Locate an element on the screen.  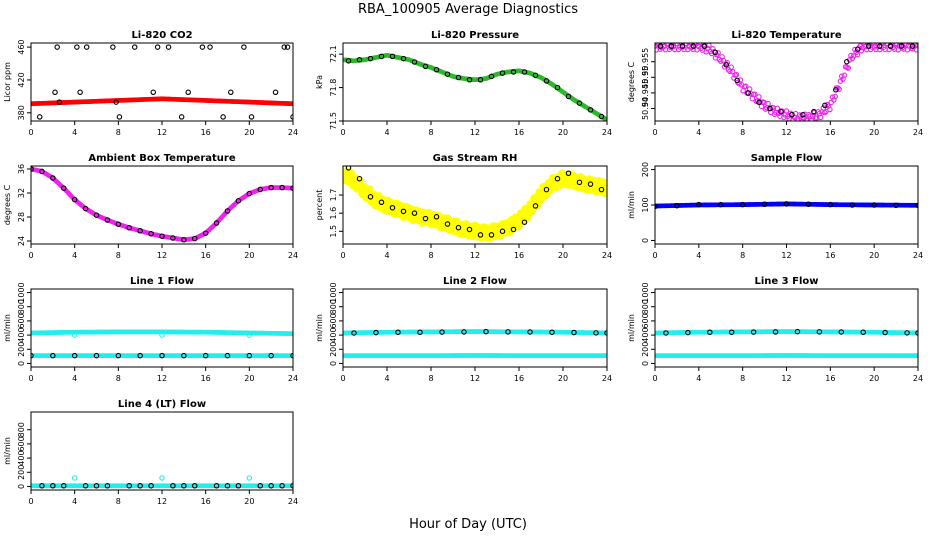
series-yellow is located at coordinates (475, 204).